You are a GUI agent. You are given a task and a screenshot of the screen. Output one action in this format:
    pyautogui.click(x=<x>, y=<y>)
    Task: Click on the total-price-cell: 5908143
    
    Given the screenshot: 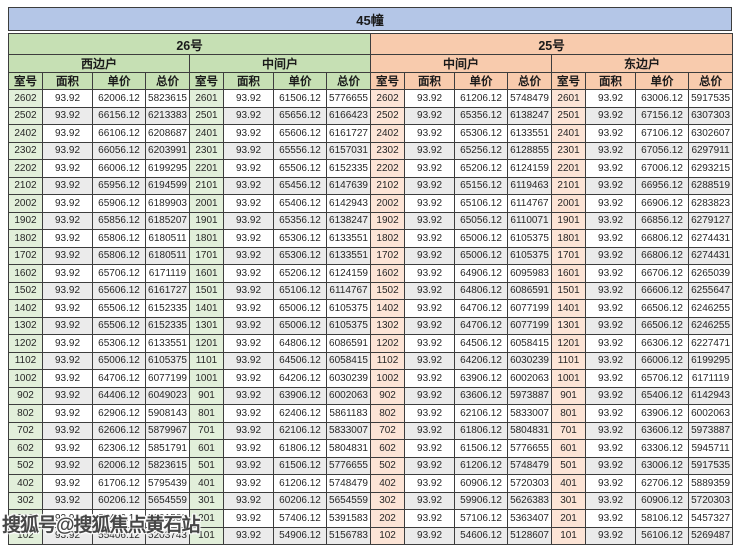 What is the action you would take?
    pyautogui.click(x=167, y=413)
    